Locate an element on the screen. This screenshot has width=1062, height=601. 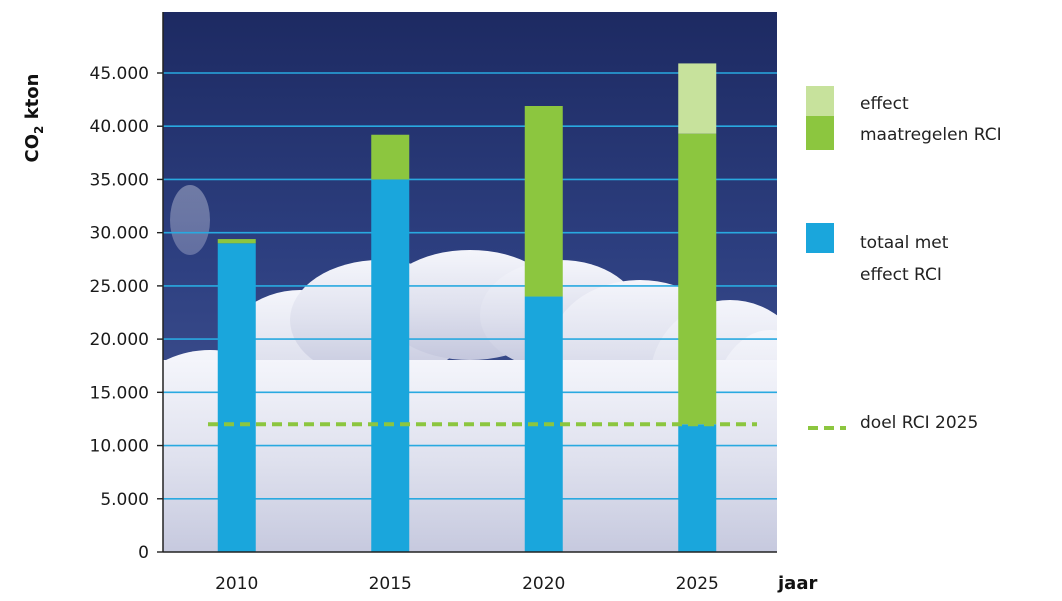
y-tick-label: 40.000 is located at coordinates (119, 127).